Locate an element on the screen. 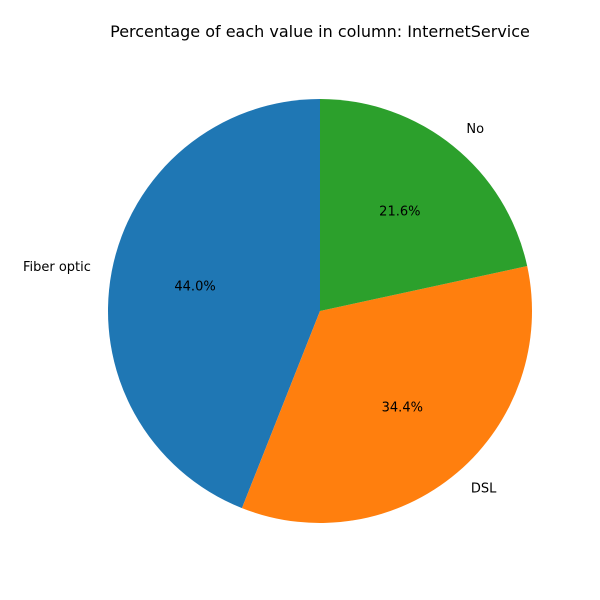  slice-label-fiber-optic: Fiber optic is located at coordinates (57, 267).